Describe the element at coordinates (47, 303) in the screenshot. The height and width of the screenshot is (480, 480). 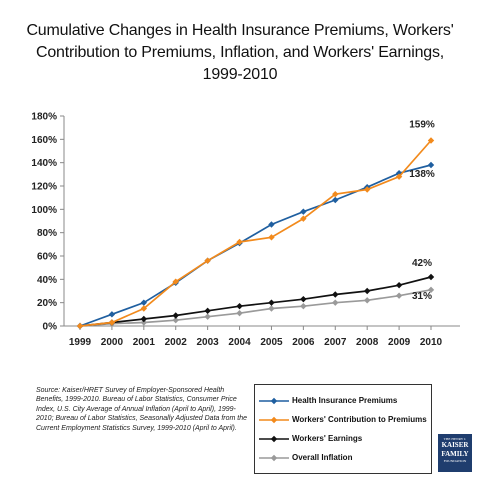
I see `y-tick-label: 20%` at that location.